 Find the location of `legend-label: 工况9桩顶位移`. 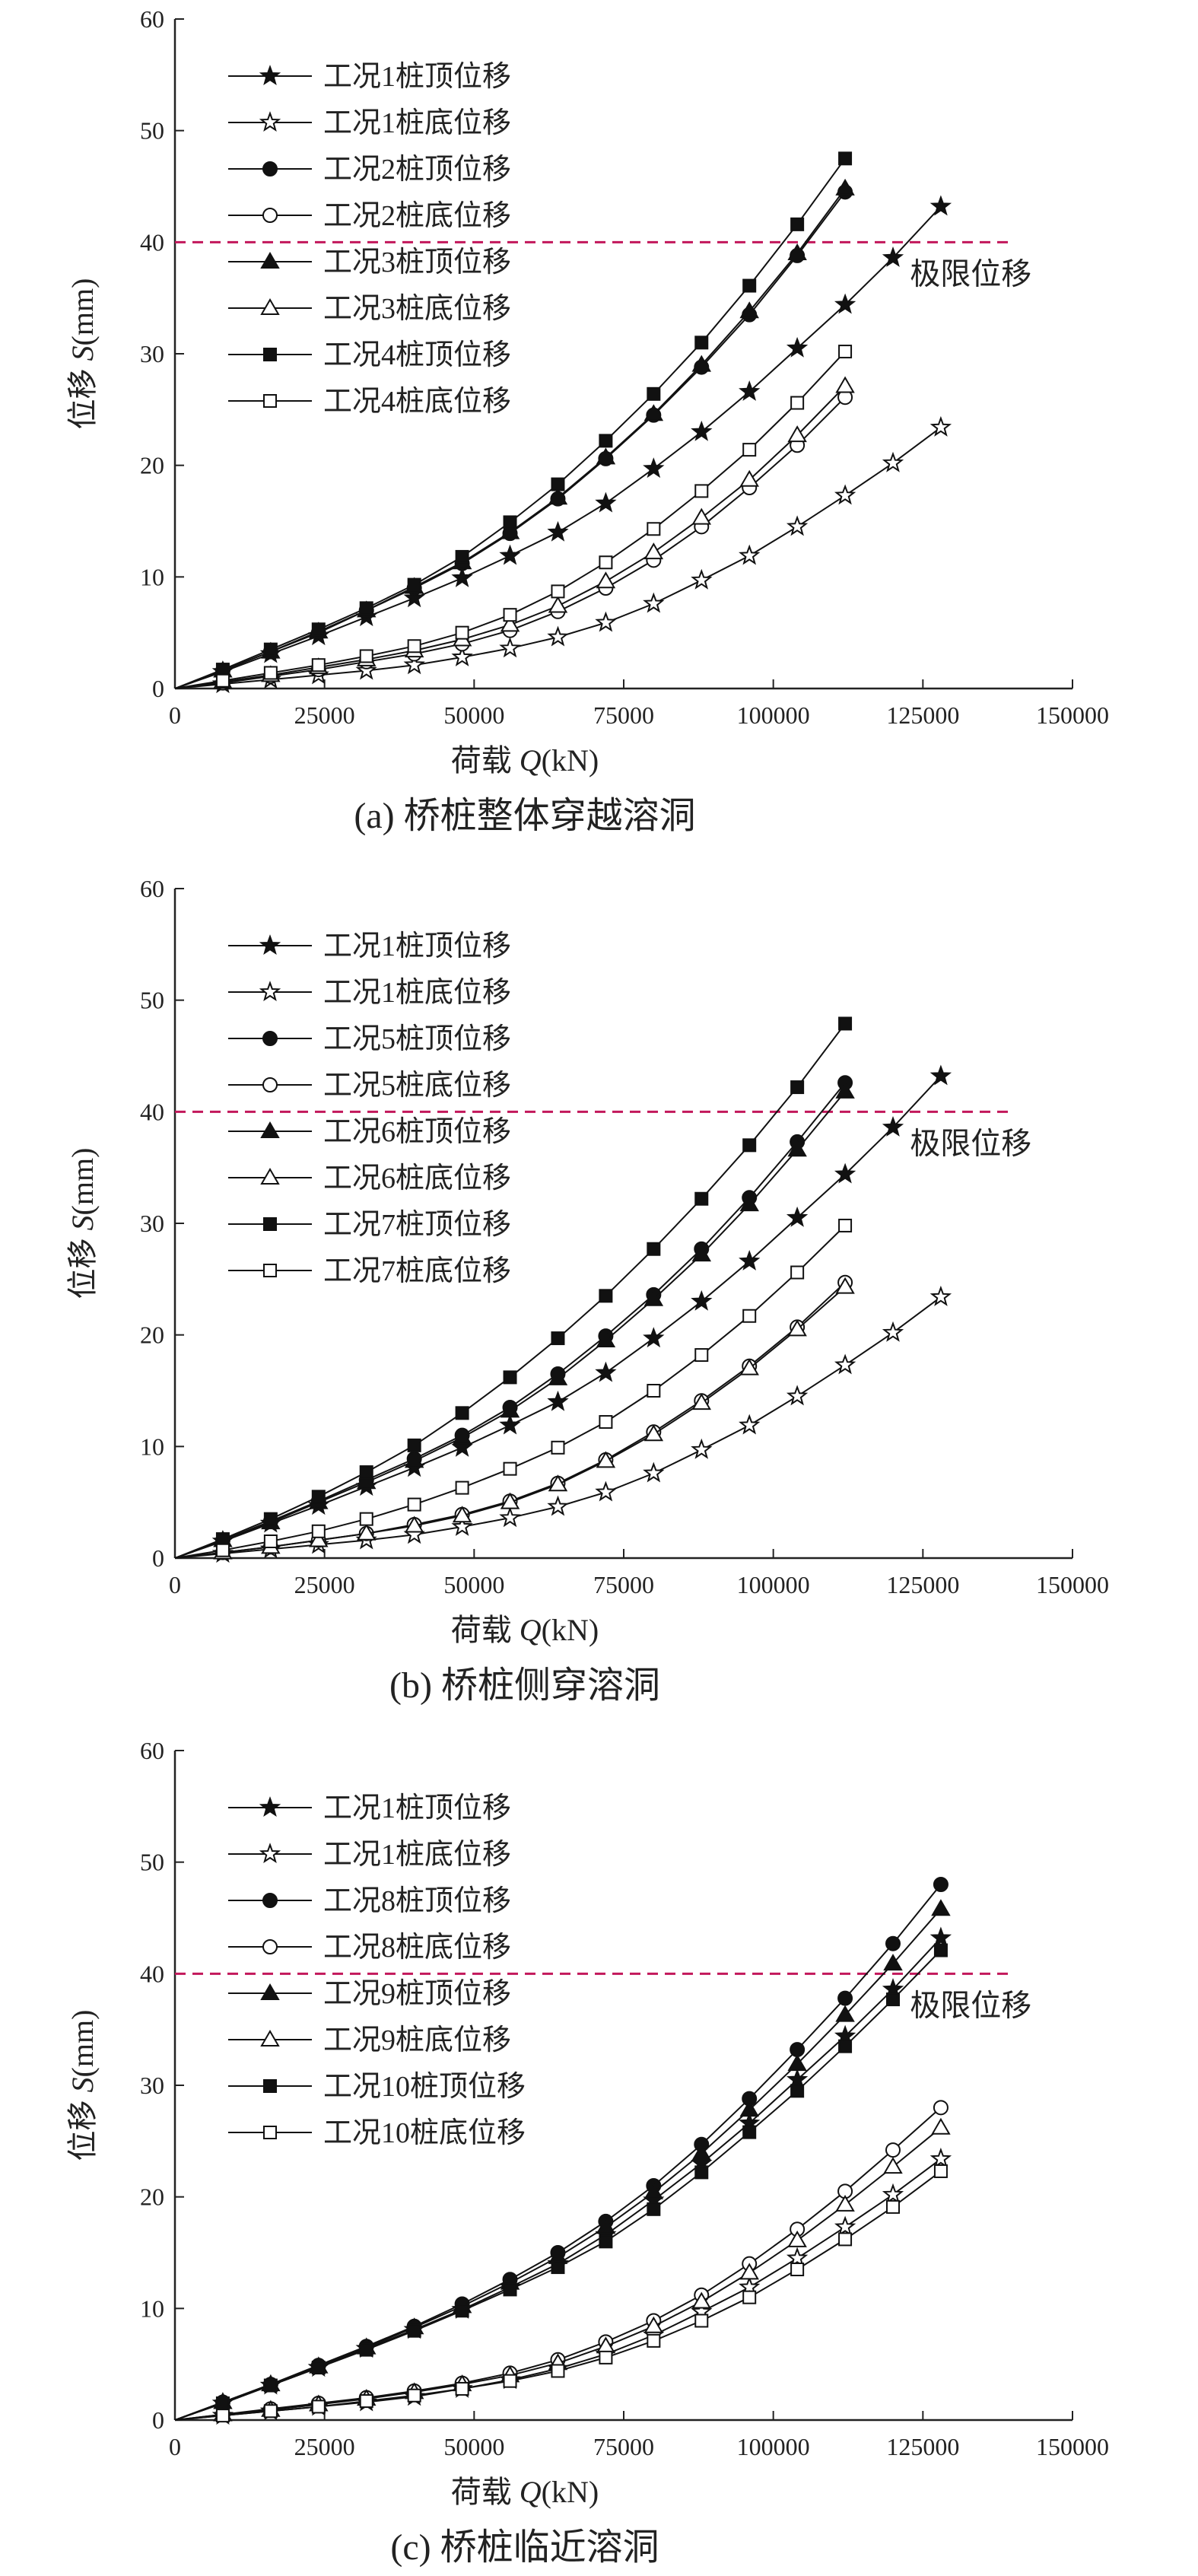

legend-label: 工况9桩顶位移 is located at coordinates (417, 1994).